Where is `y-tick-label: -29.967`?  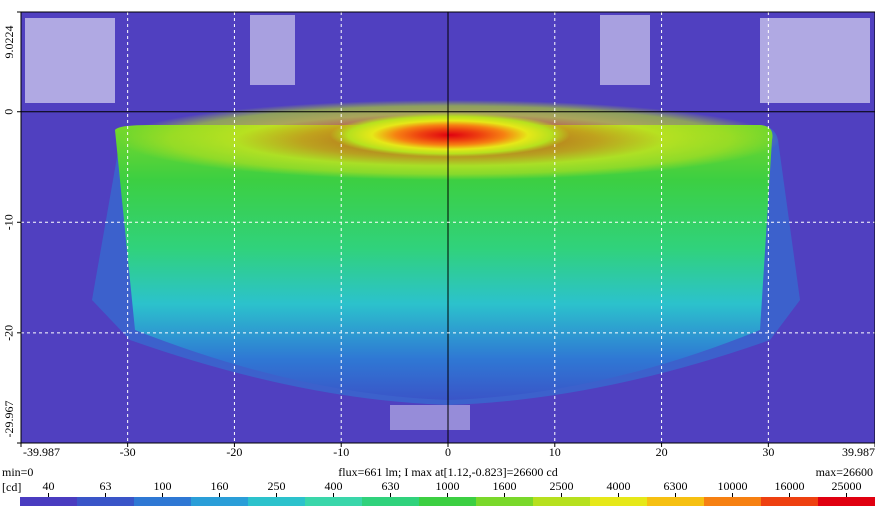
y-tick-label: -29.967 is located at coordinates (9, 419).